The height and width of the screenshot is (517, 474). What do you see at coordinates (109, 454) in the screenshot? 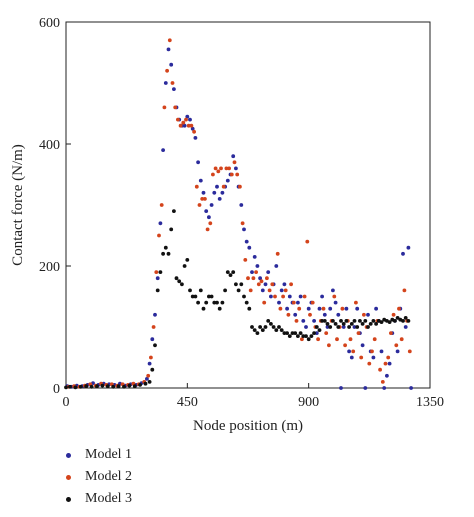
I see `legend-label: Model 1` at bounding box center [109, 454].